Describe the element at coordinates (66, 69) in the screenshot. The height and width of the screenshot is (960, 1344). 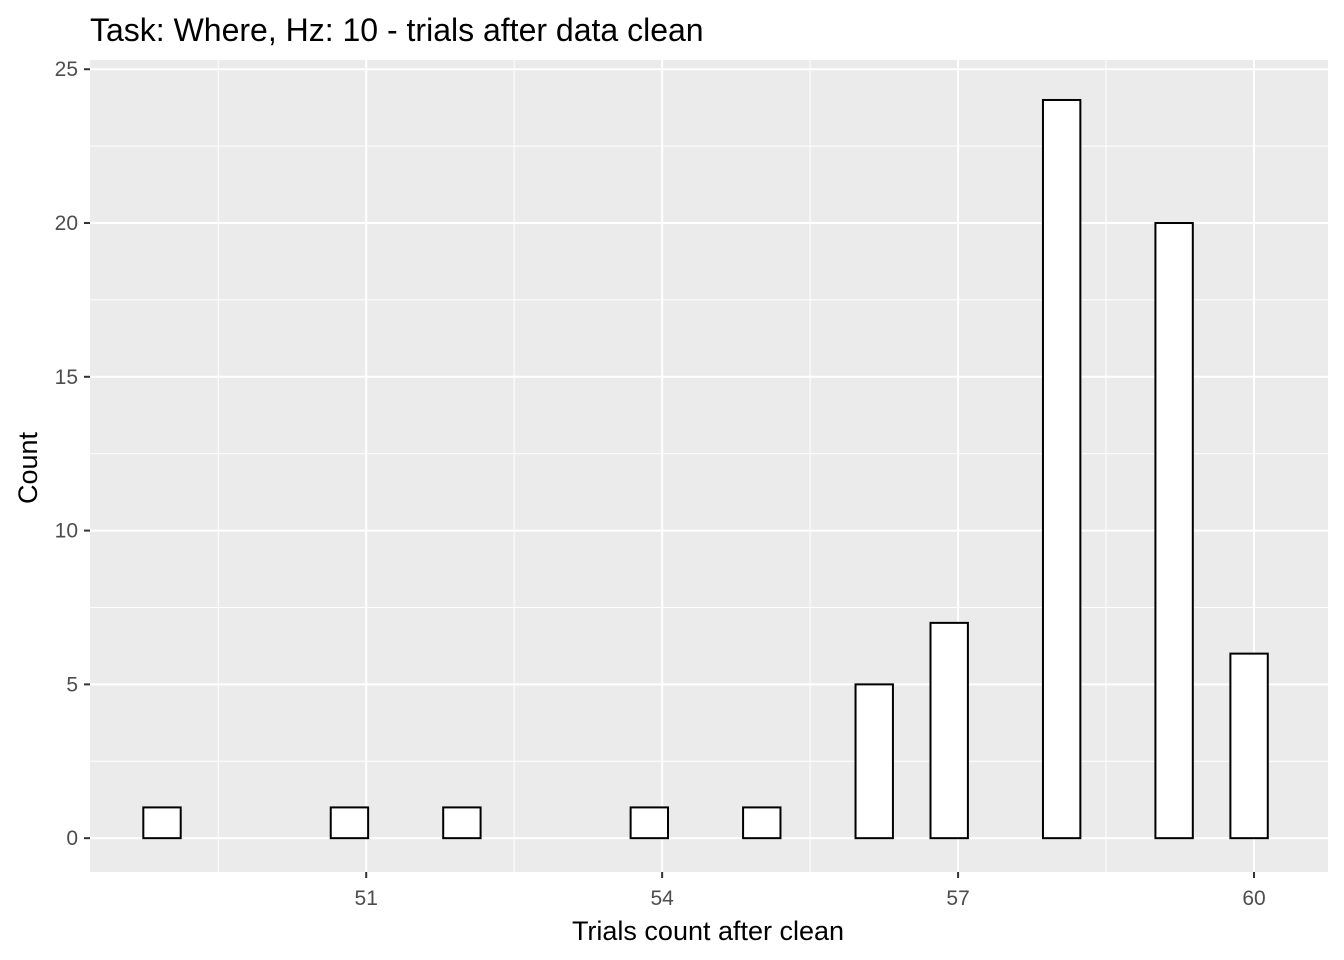
I see `y-tick-label: 25` at that location.